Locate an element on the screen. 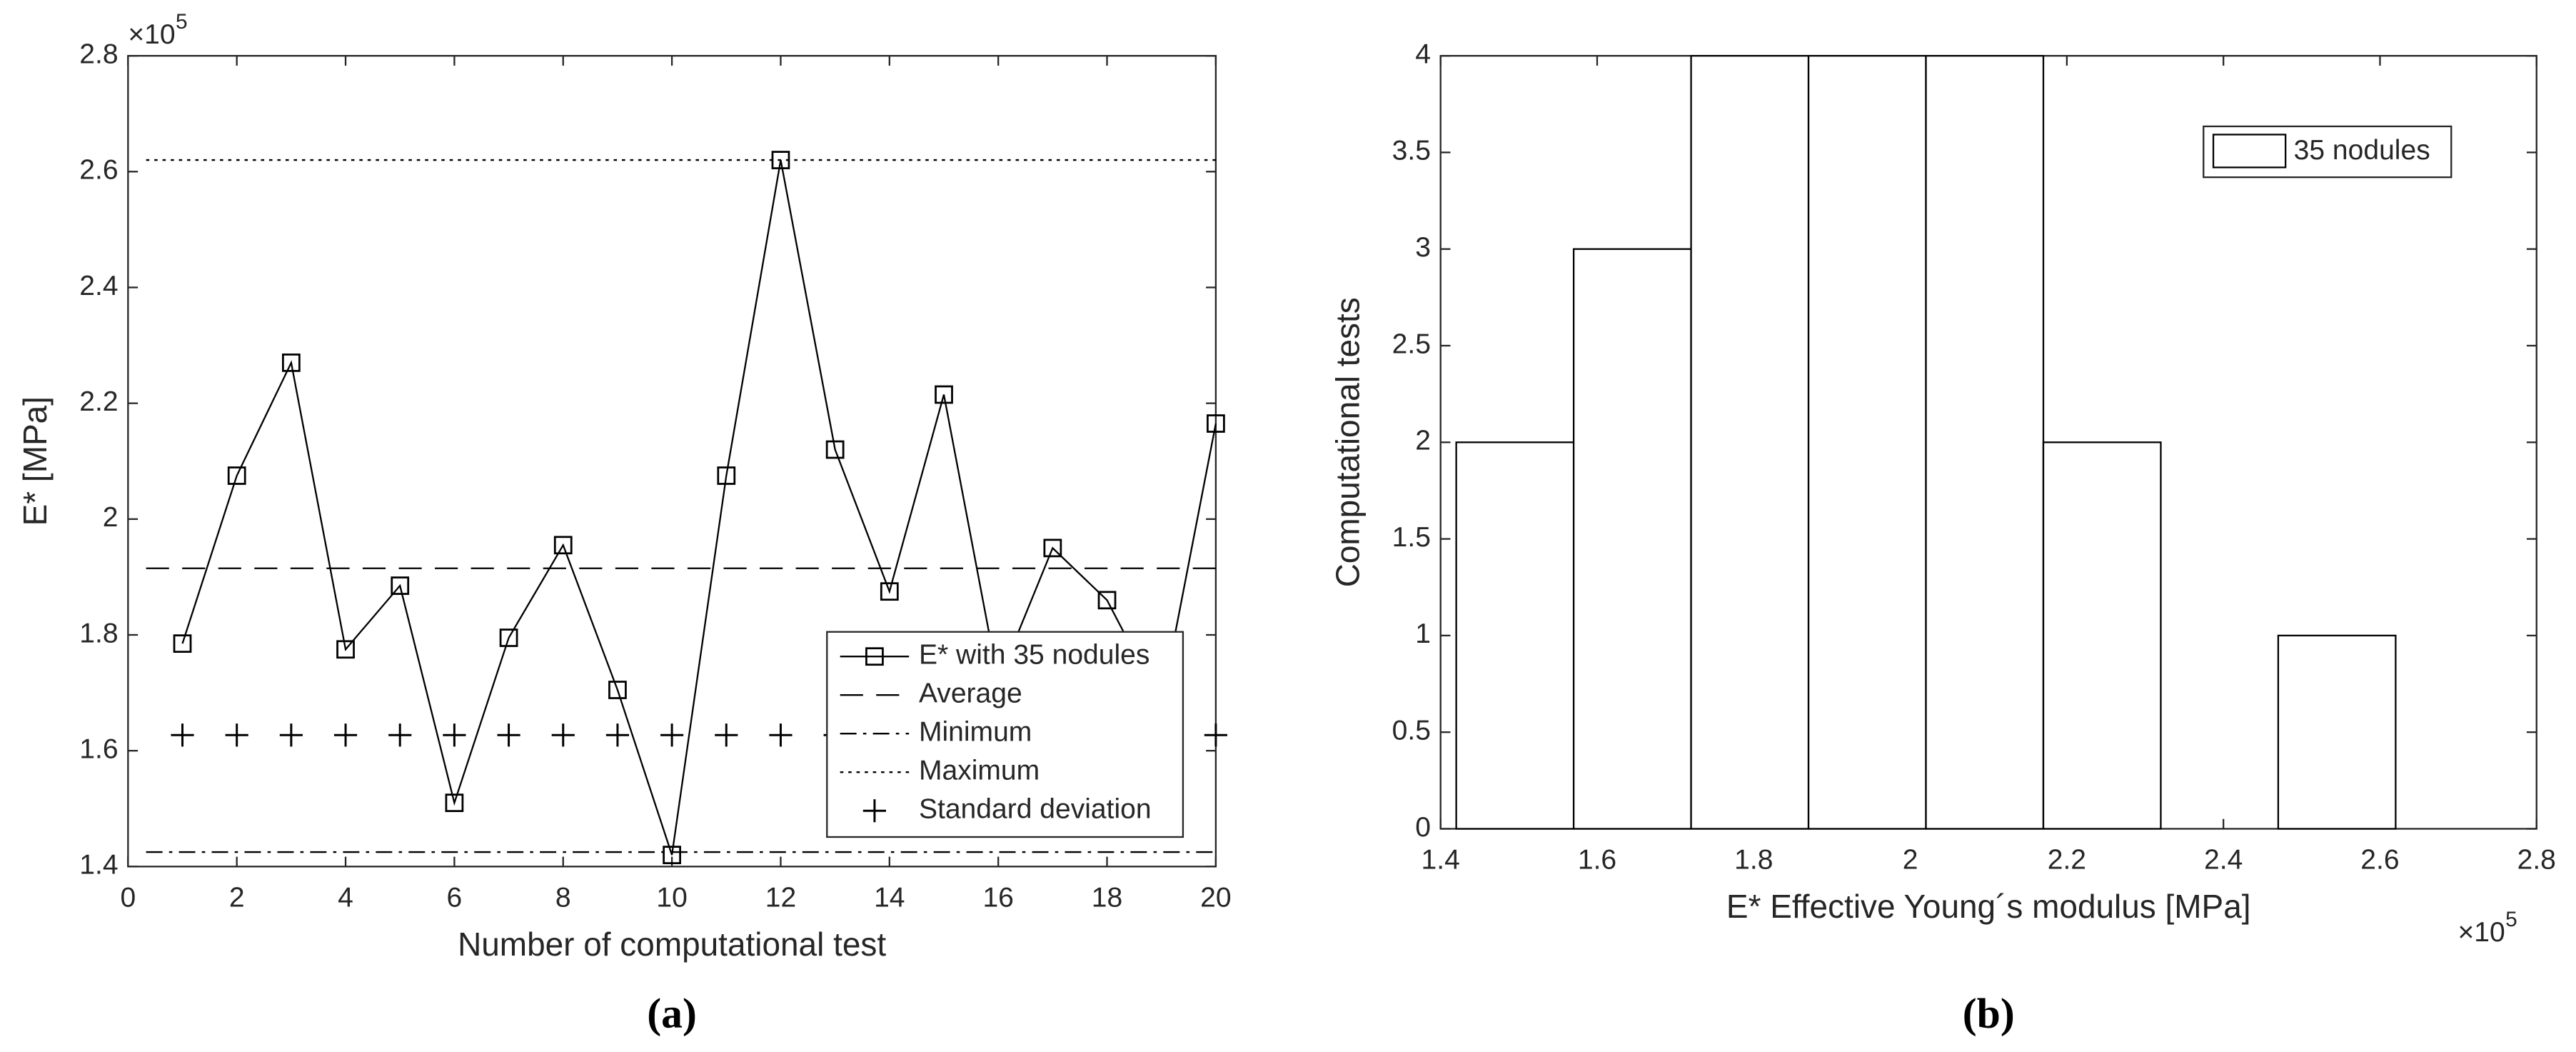 The height and width of the screenshot is (1052, 2576). y-tick-label: 2.6 is located at coordinates (98, 170).